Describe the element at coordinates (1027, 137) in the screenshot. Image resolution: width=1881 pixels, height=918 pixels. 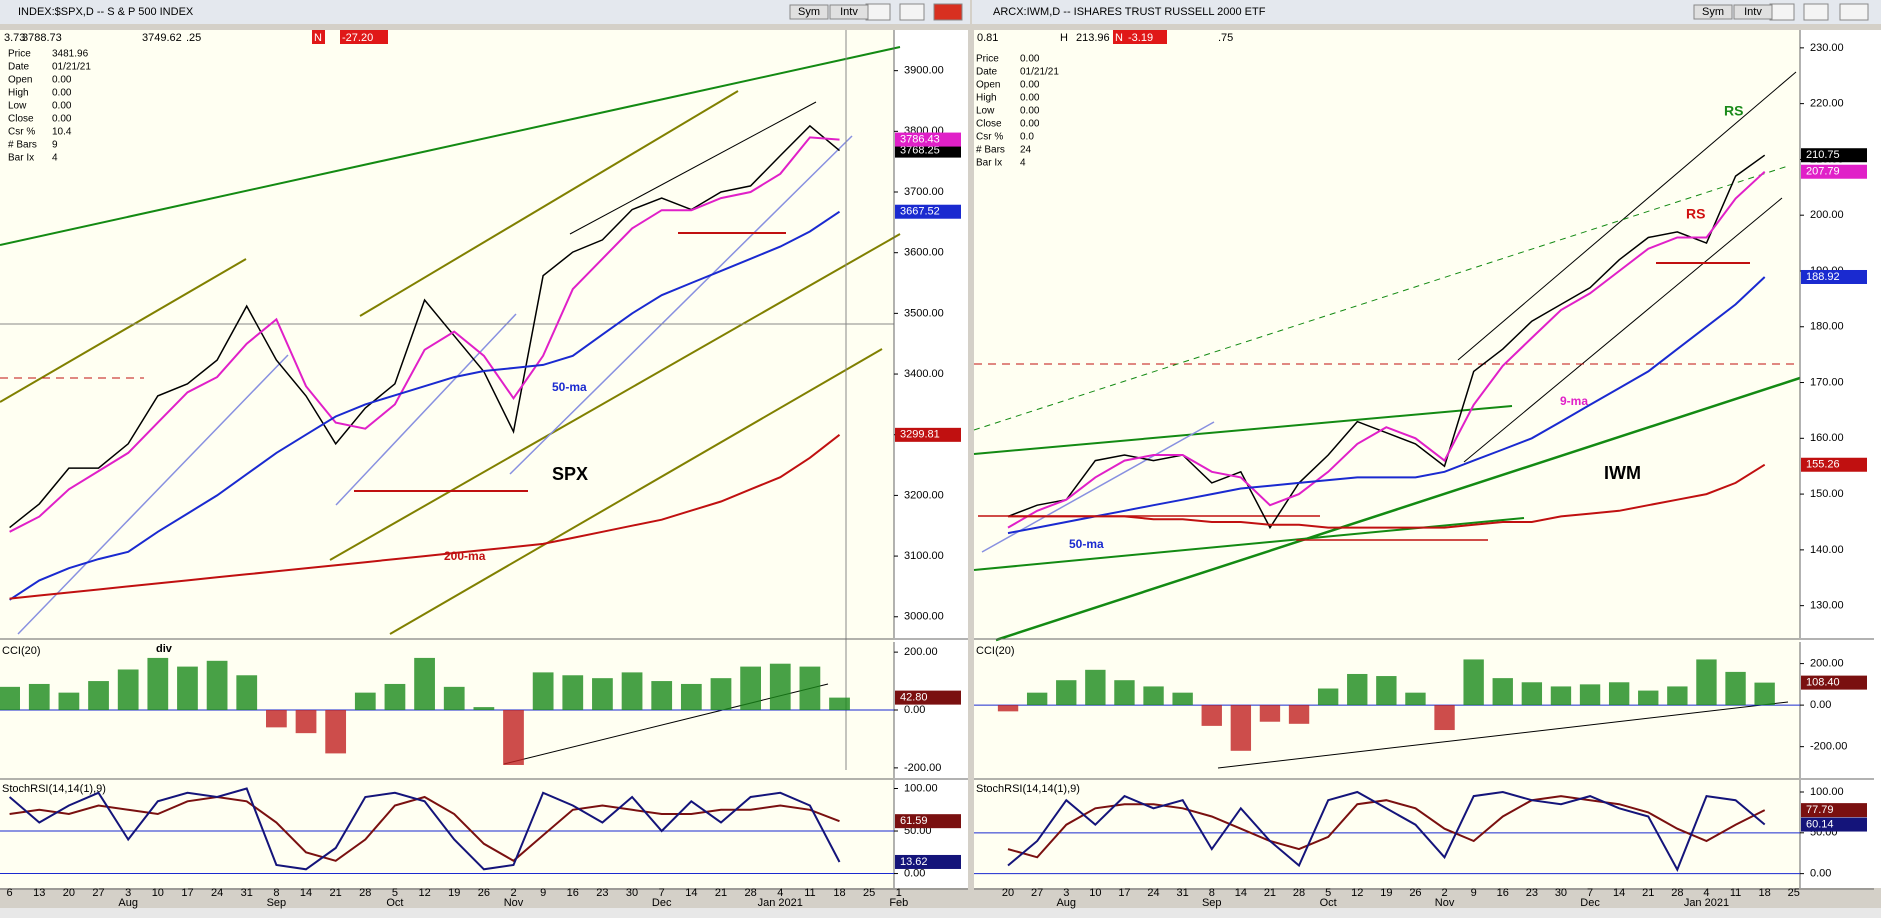
I see `info-value: 0.0` at that location.